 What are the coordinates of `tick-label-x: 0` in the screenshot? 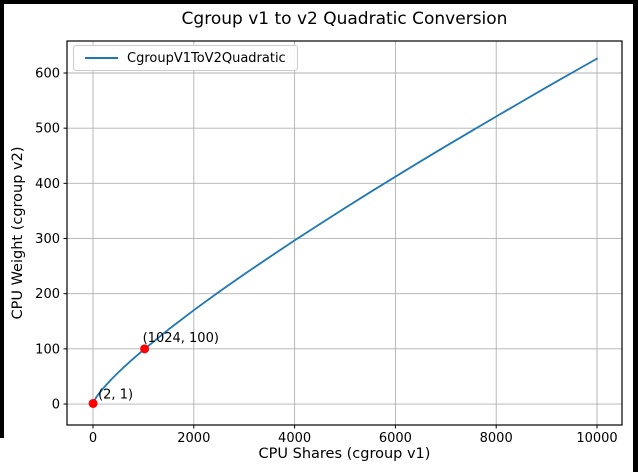 It's located at (93, 438).